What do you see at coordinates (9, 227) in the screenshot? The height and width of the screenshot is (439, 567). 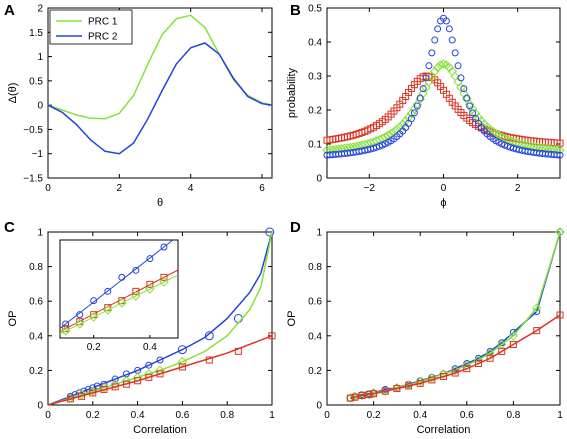 I see `panel-c-label: C` at bounding box center [9, 227].